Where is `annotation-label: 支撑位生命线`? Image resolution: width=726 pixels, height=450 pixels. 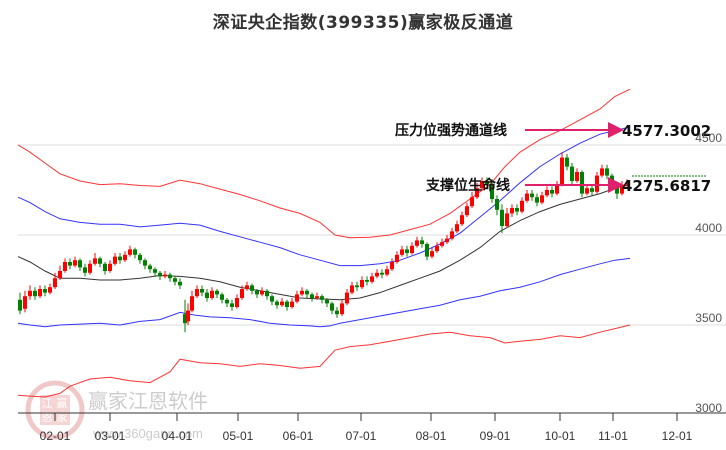 annotation-label: 支撑位生命线 is located at coordinates (467, 185).